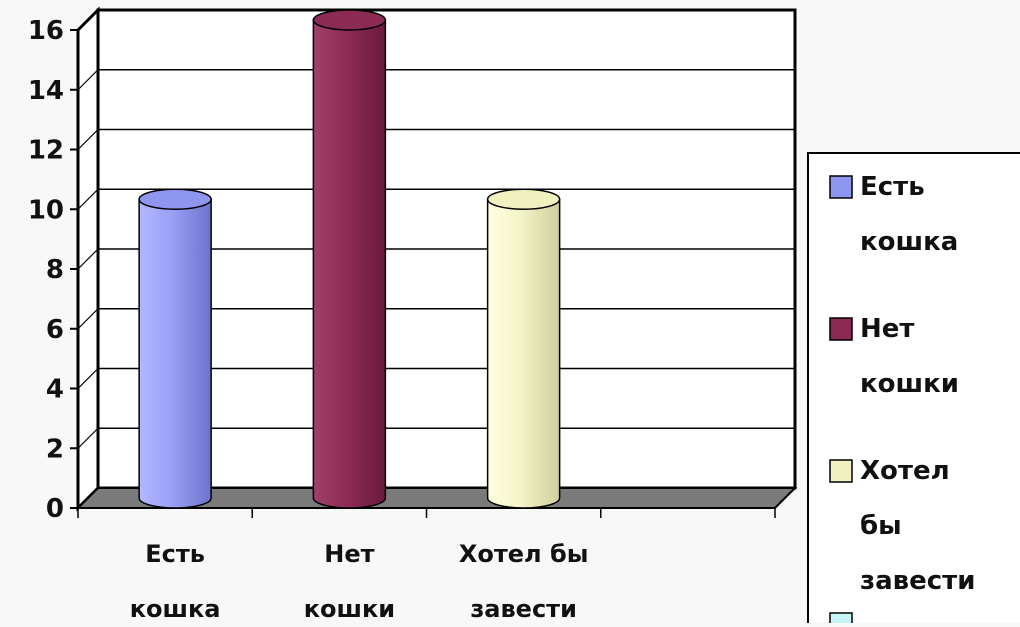  Describe the element at coordinates (436, 498) in the screenshot. I see `floor` at that location.